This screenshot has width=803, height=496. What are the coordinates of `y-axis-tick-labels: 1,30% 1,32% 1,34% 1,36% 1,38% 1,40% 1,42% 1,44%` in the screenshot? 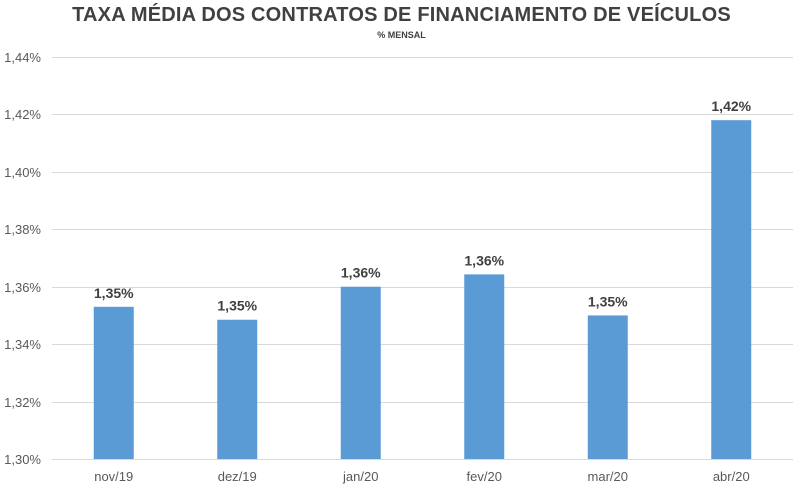 It's located at (22, 258).